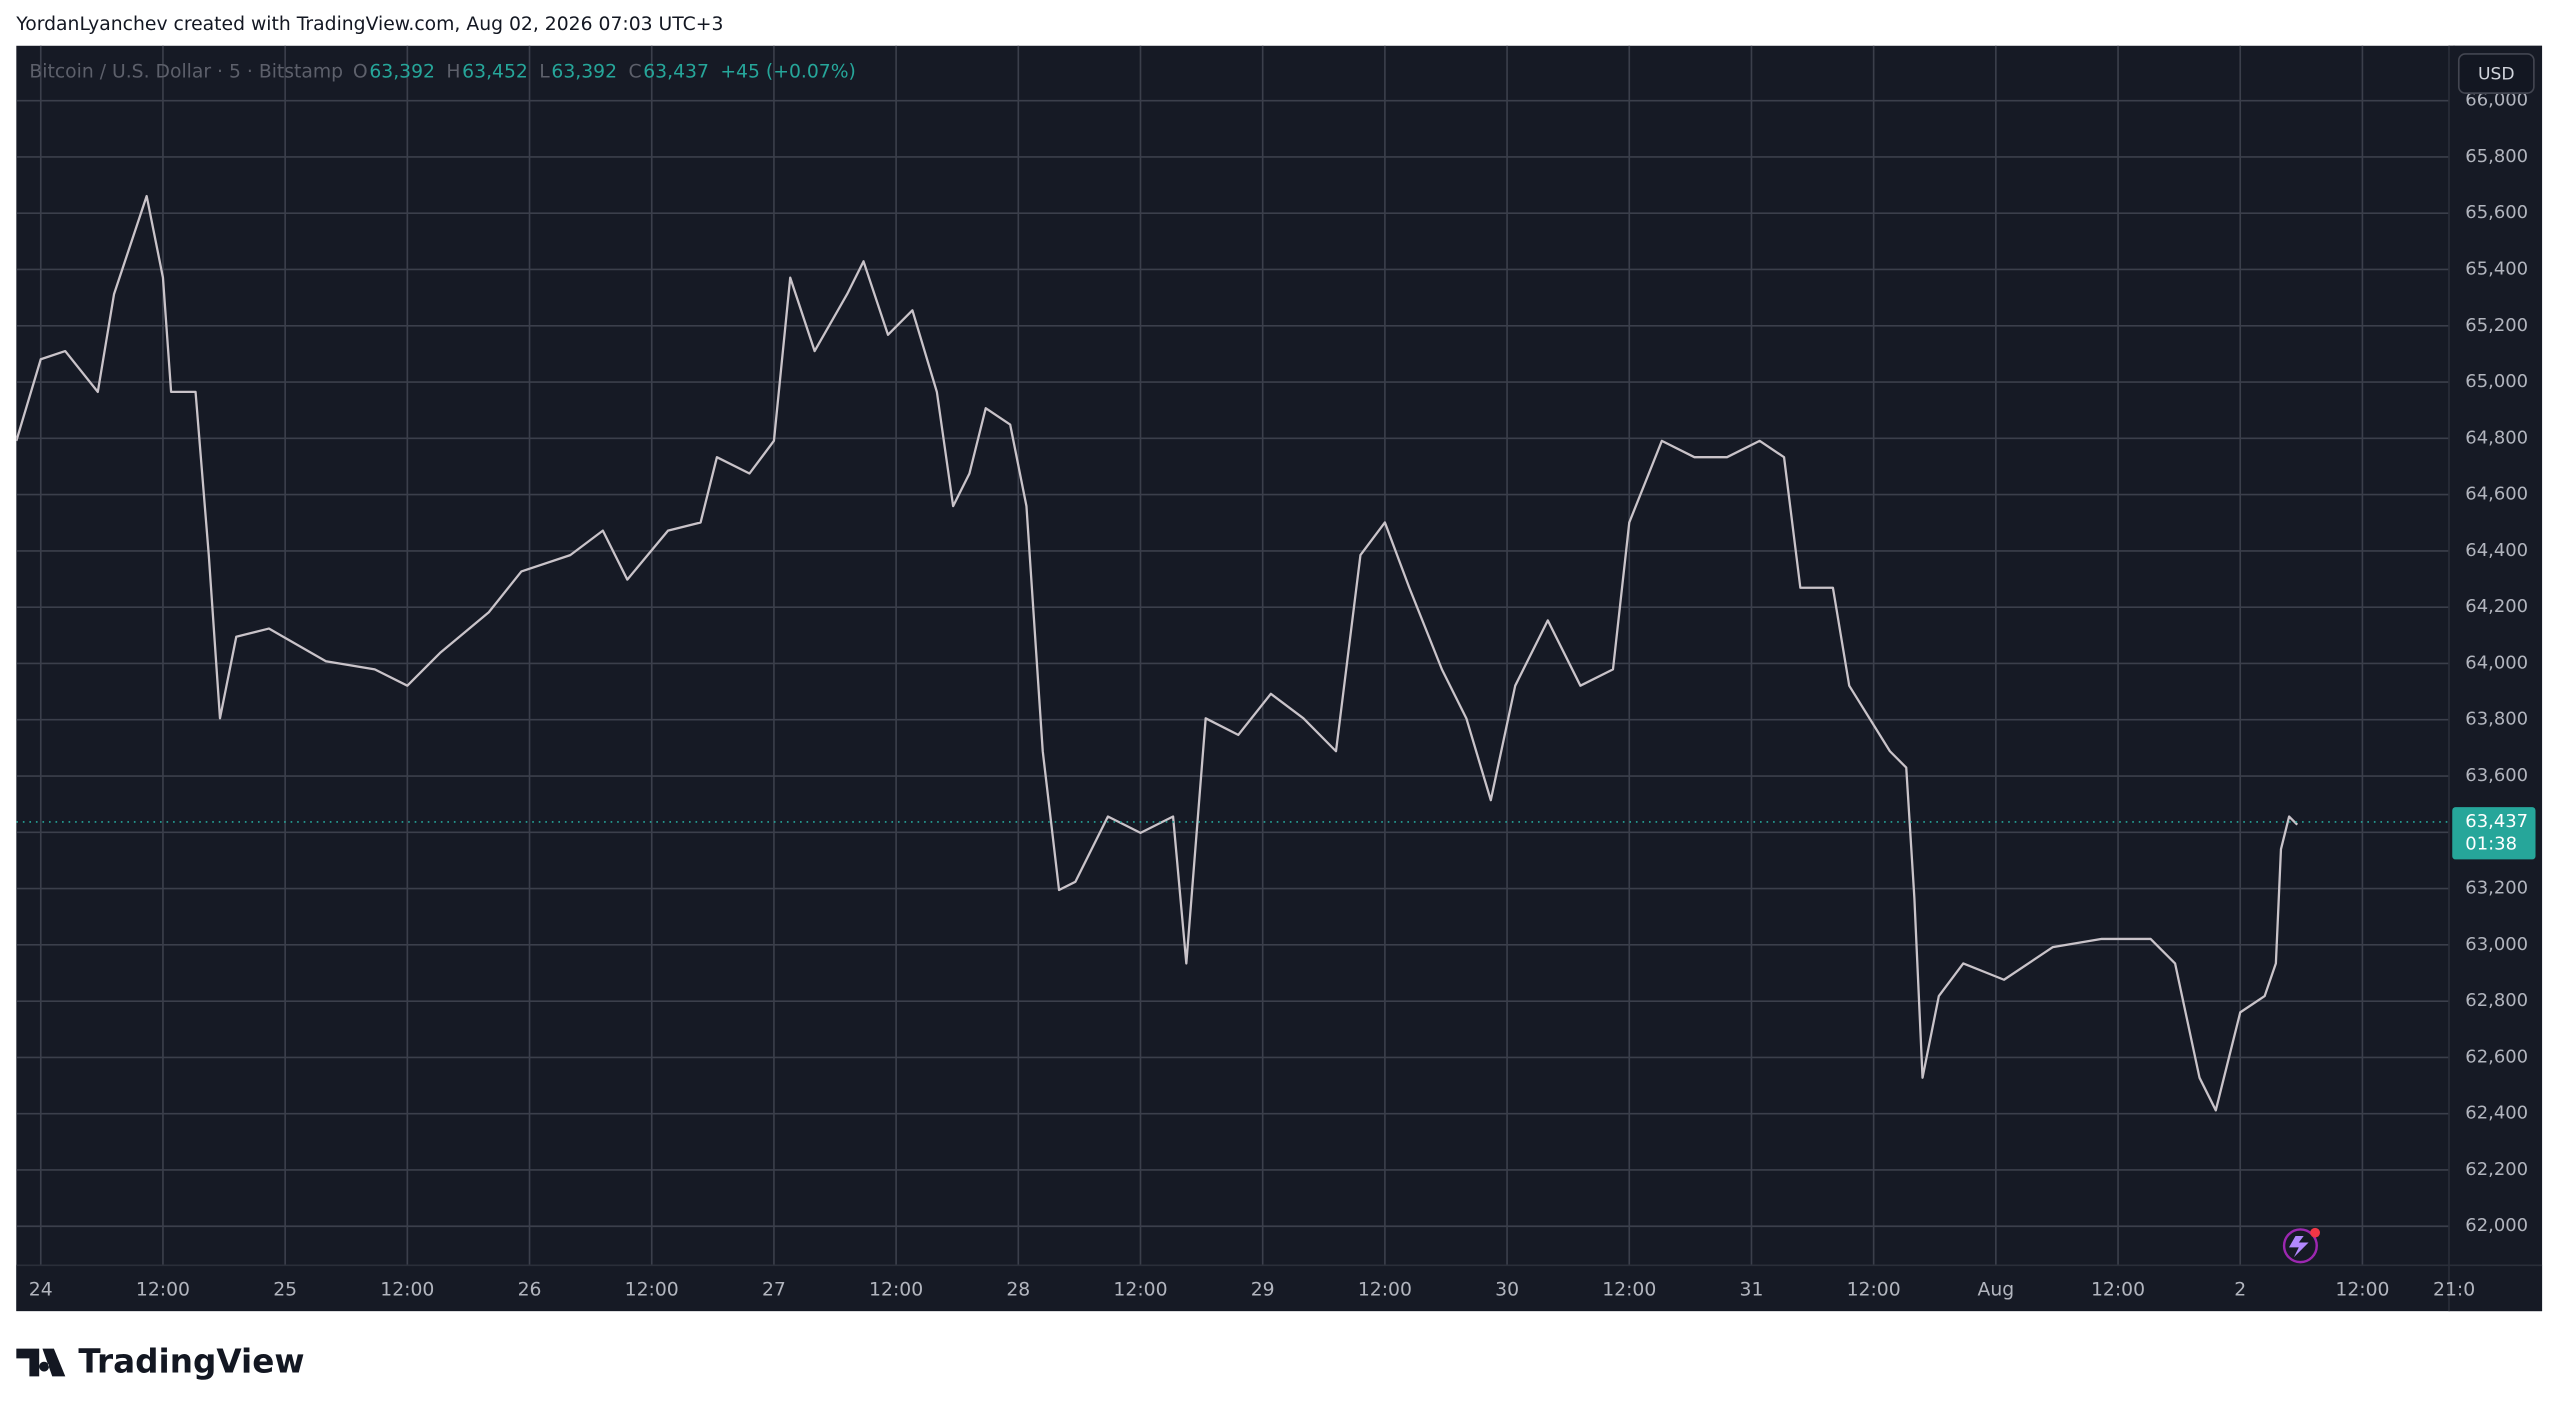  I want to click on y-tick-label: 62,600, so click(2496, 1056).